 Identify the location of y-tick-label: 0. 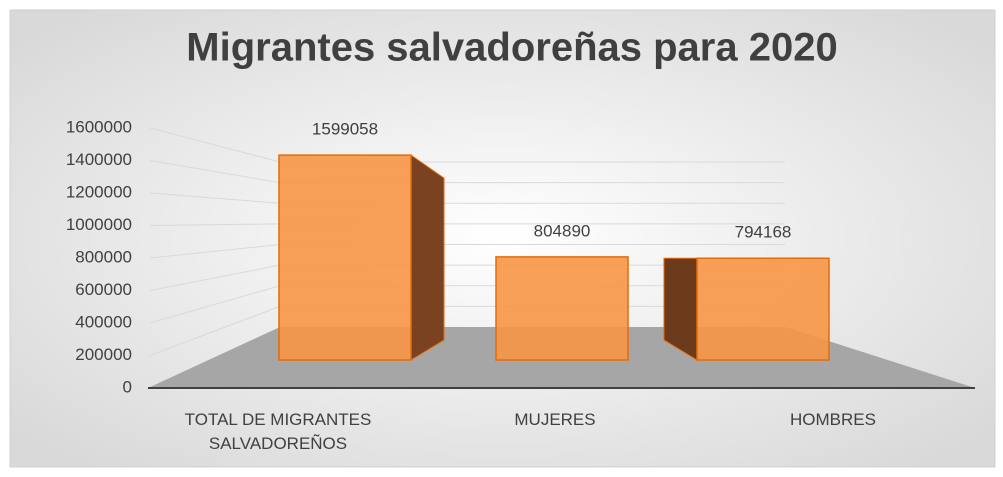
(127, 386).